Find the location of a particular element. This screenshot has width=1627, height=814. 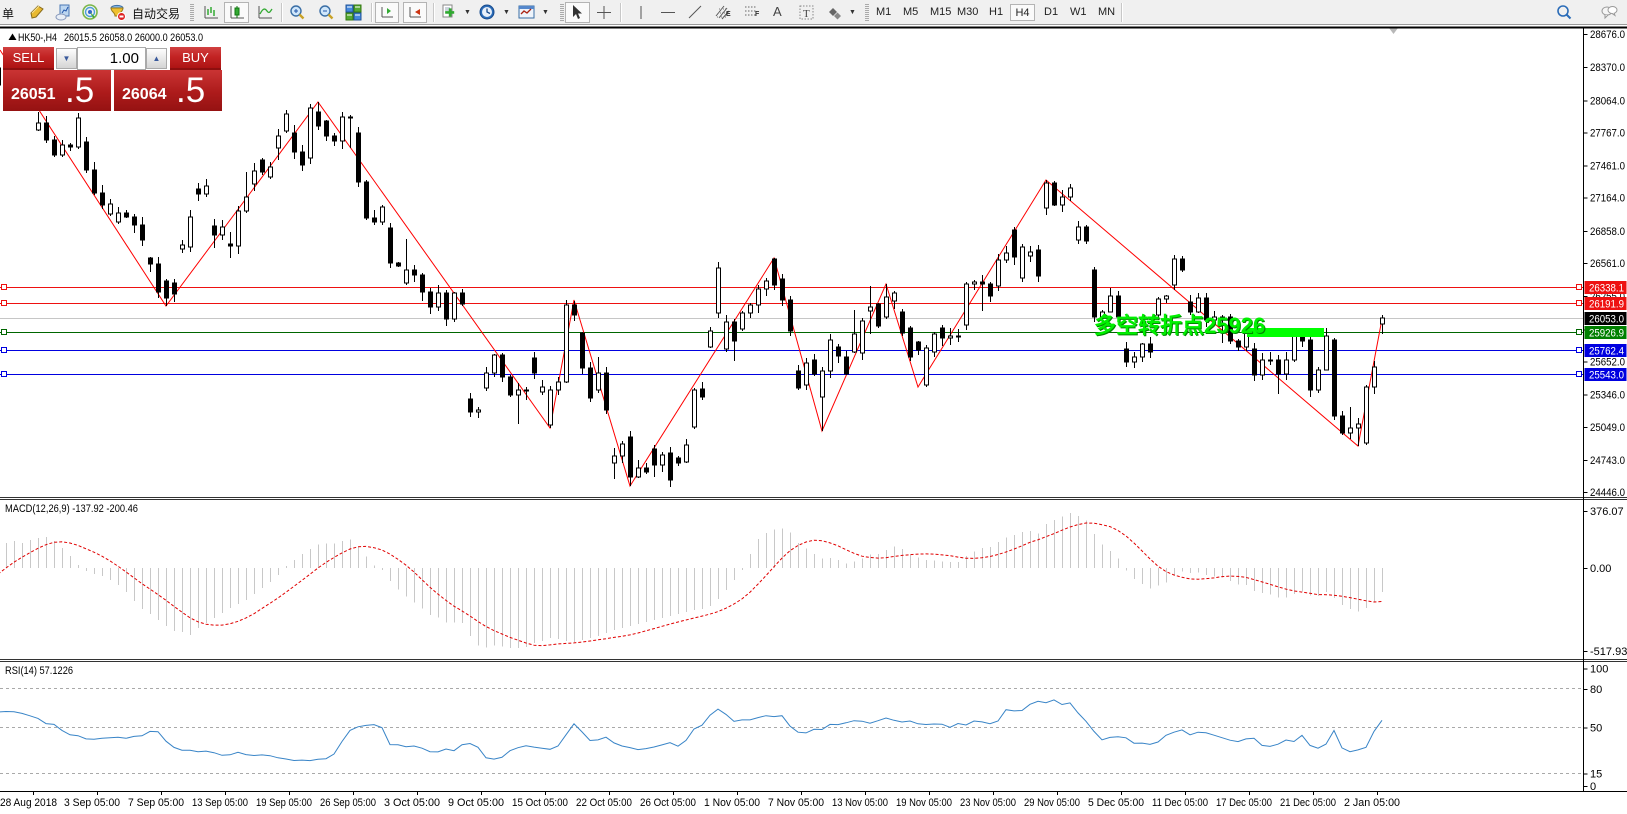

svg-text: 5 Dec 05:00 is located at coordinates (1116, 803).